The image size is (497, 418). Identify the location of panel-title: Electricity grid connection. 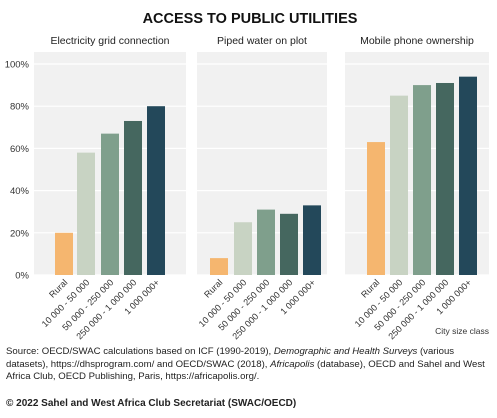
(109, 41).